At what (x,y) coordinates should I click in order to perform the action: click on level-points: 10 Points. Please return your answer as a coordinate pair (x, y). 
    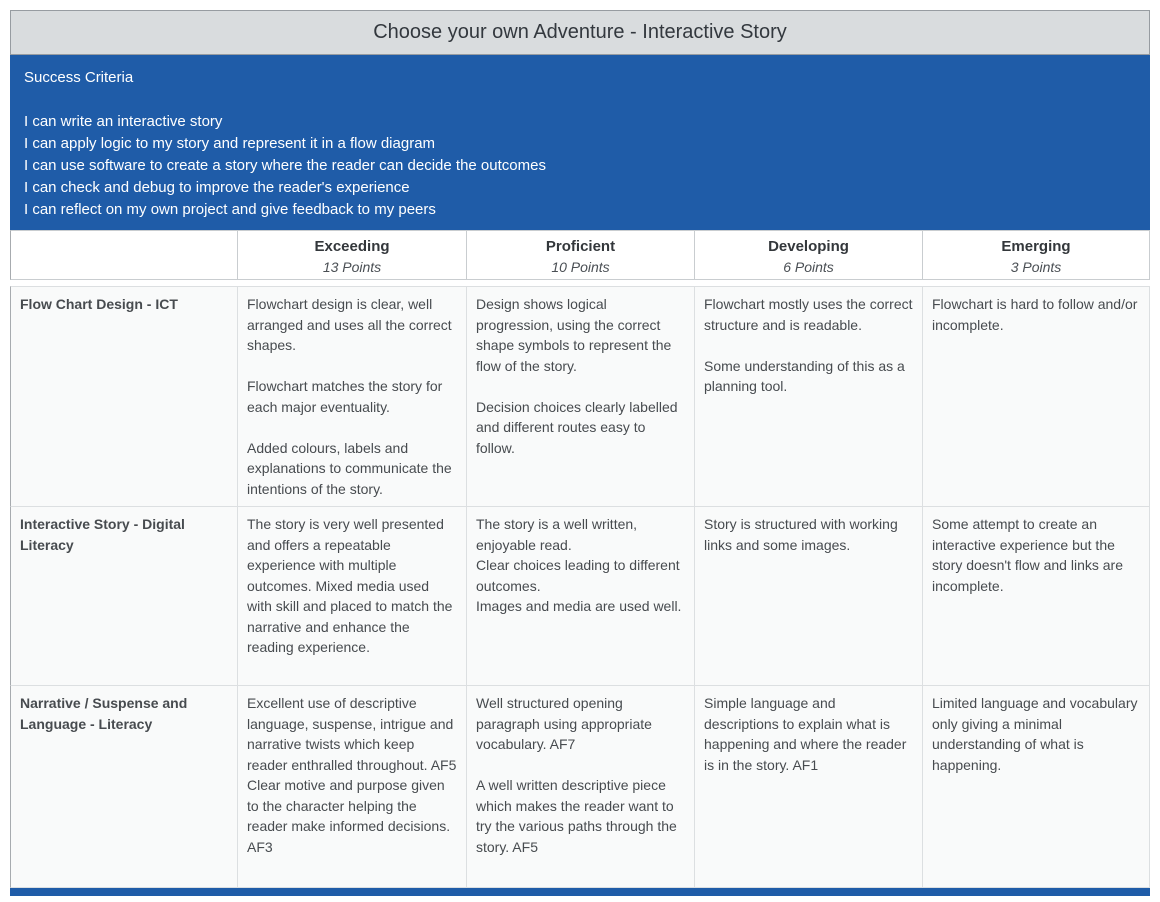
    Looking at the image, I should click on (580, 267).